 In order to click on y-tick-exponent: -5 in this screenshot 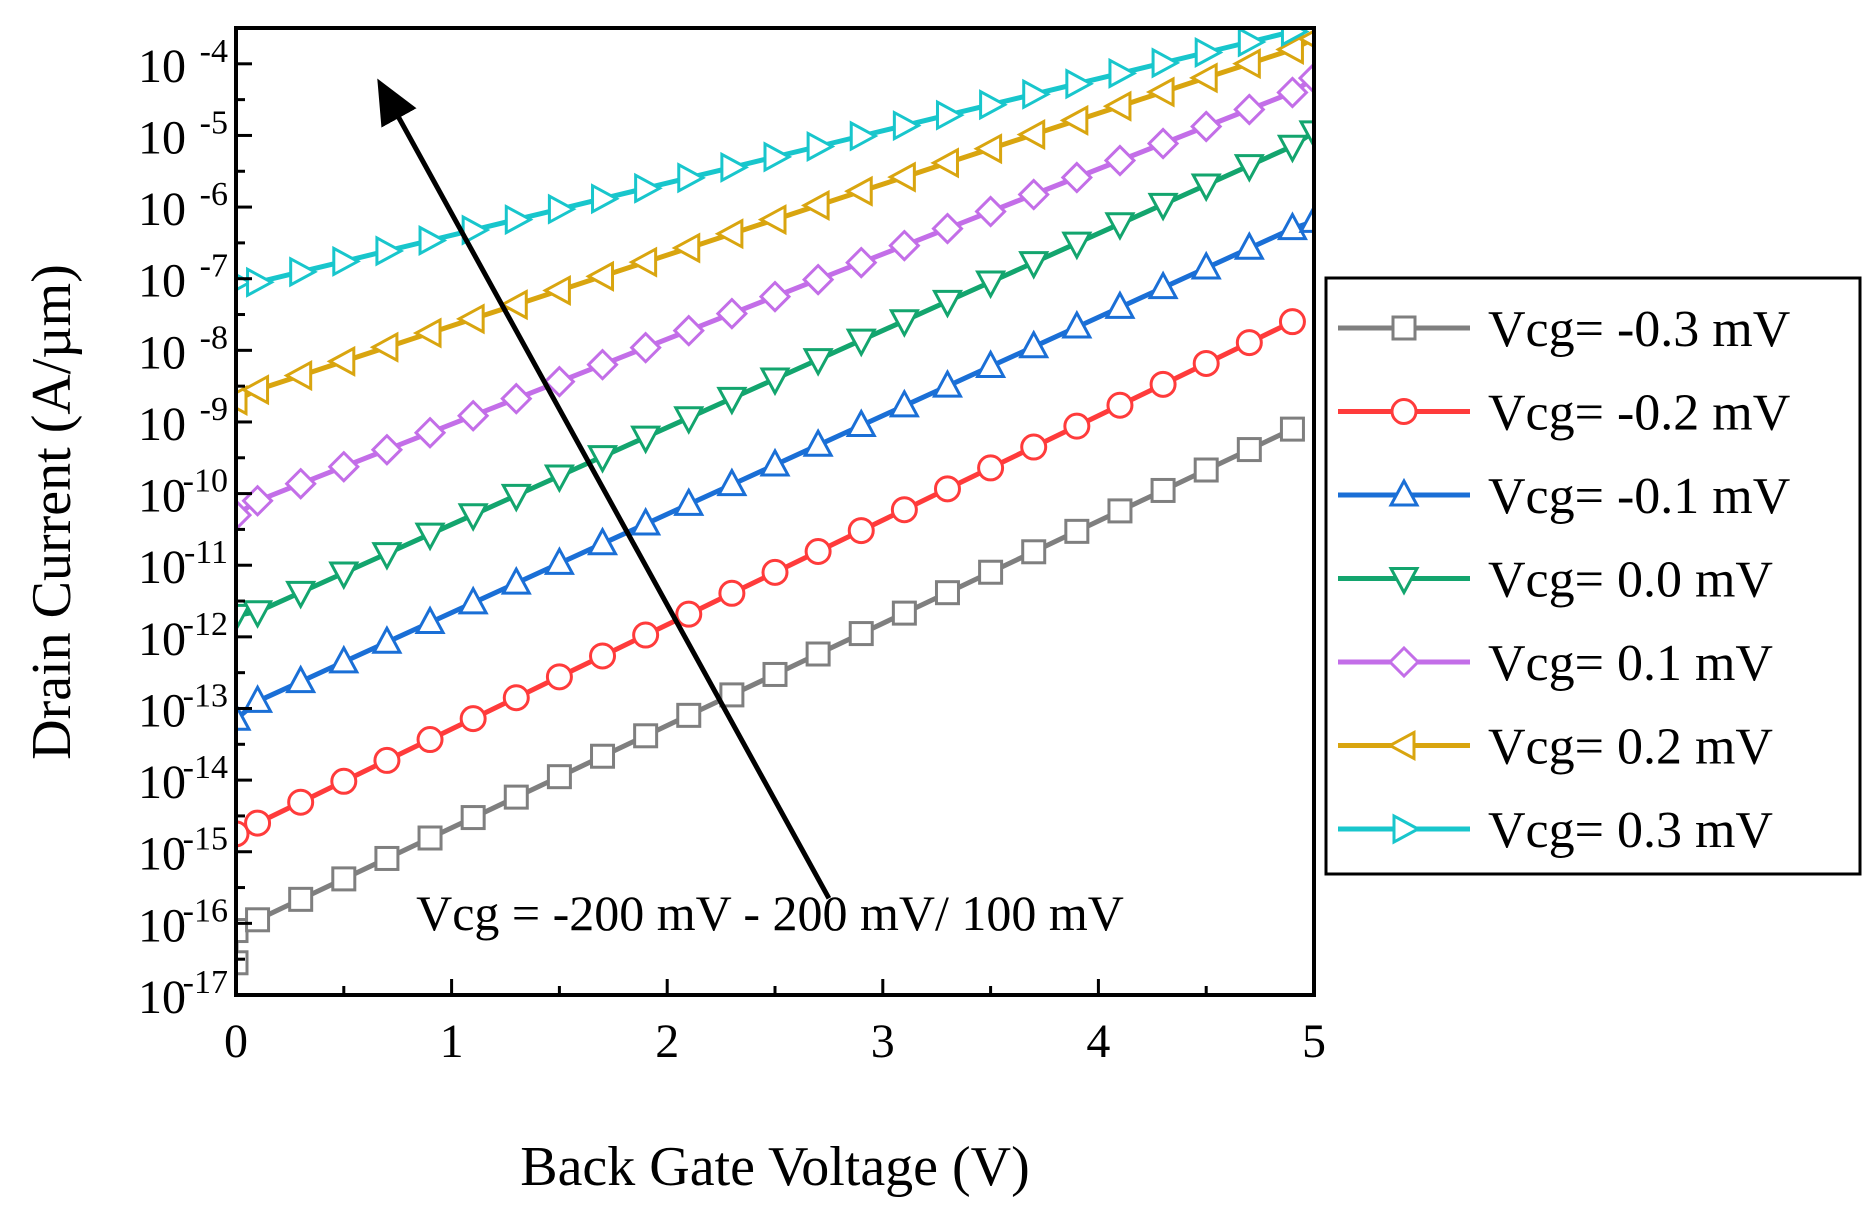, I will do `click(214, 122)`.